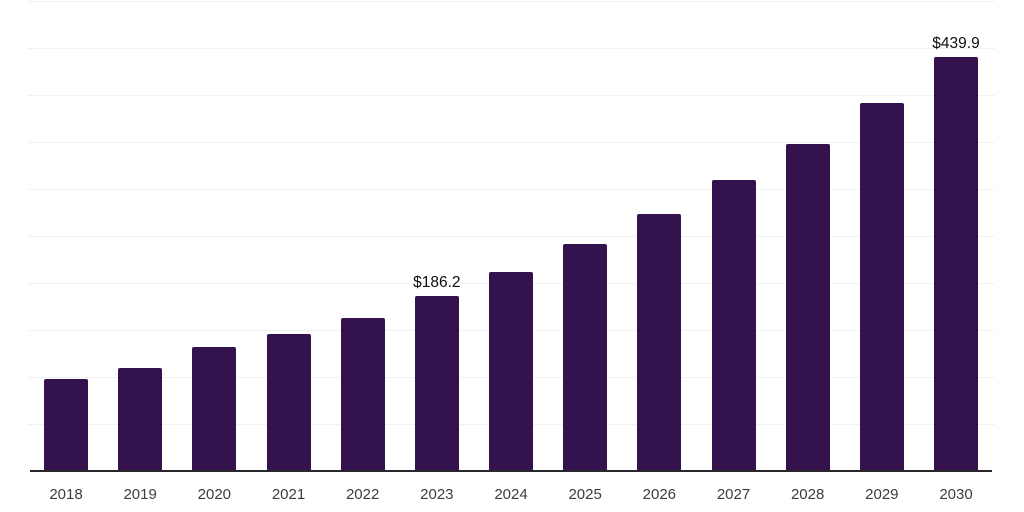 The height and width of the screenshot is (512, 1024). I want to click on bar-2028, so click(807, 307).